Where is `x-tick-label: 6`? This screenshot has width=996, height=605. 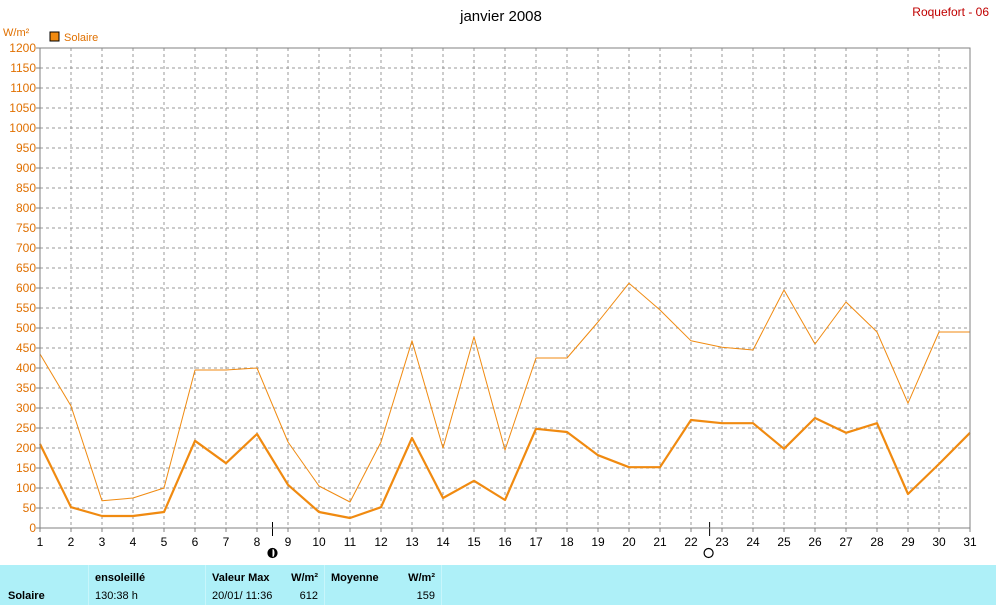
x-tick-label: 6 is located at coordinates (195, 542).